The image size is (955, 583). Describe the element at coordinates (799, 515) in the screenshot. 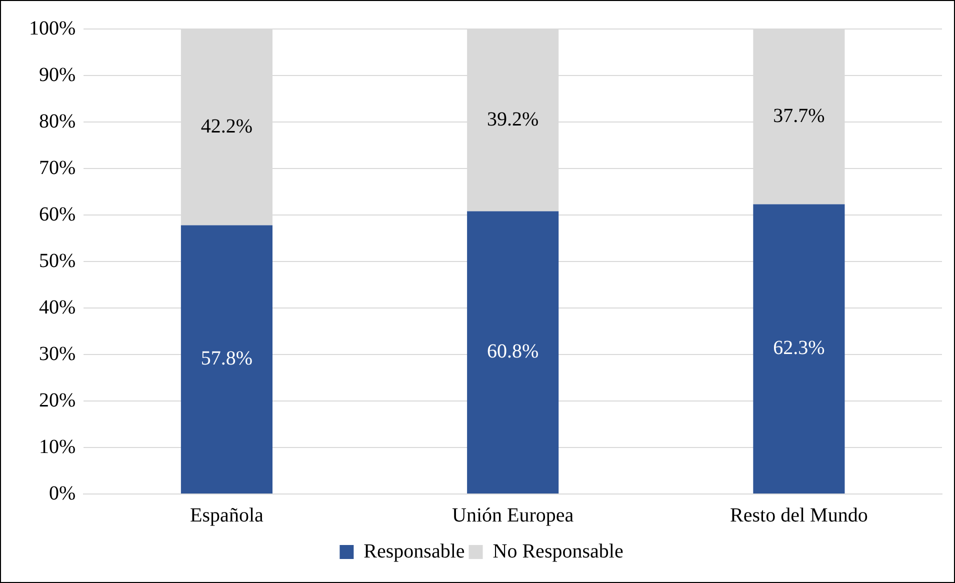

I see `x-tick-label: Resto del Mundo` at that location.